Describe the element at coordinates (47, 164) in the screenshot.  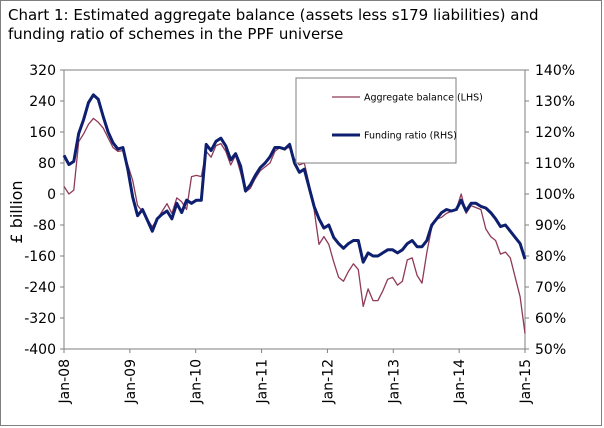
I see `left-tick-label: 80` at that location.